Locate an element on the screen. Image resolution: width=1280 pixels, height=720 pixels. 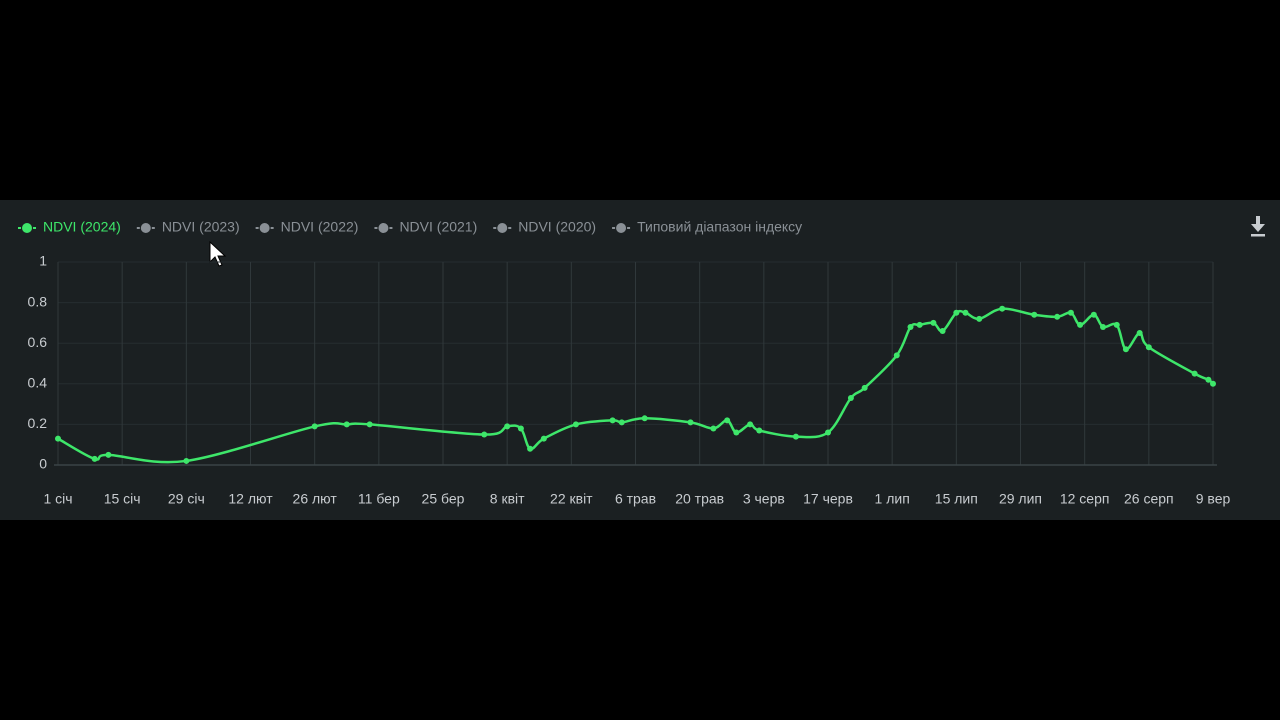
legend-label: NDVI (2021) is located at coordinates (438, 227).